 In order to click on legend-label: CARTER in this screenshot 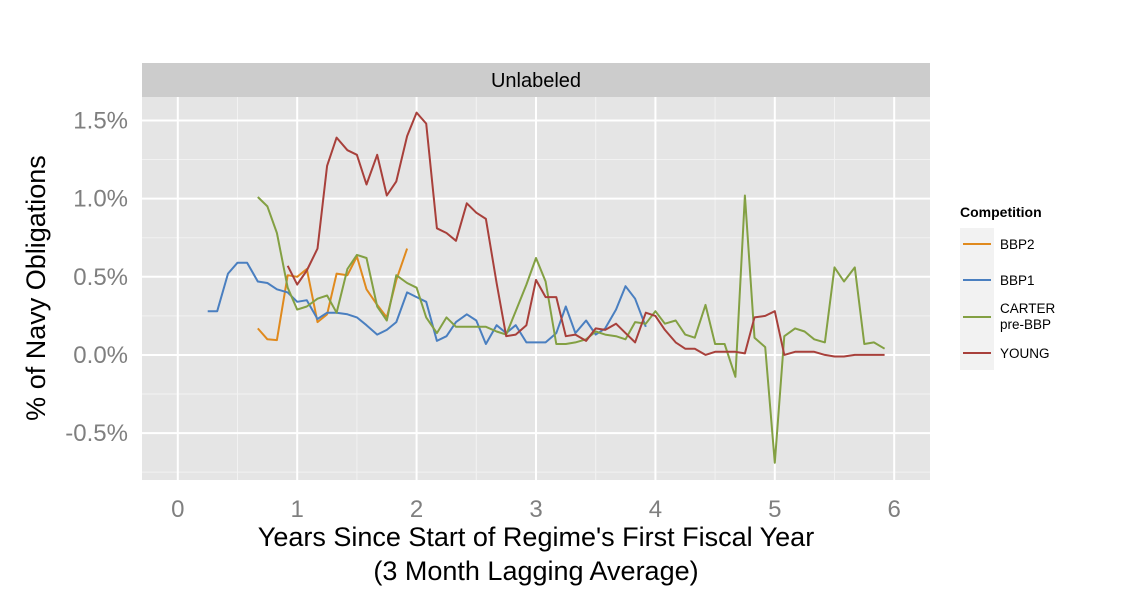, I will do `click(1028, 308)`.